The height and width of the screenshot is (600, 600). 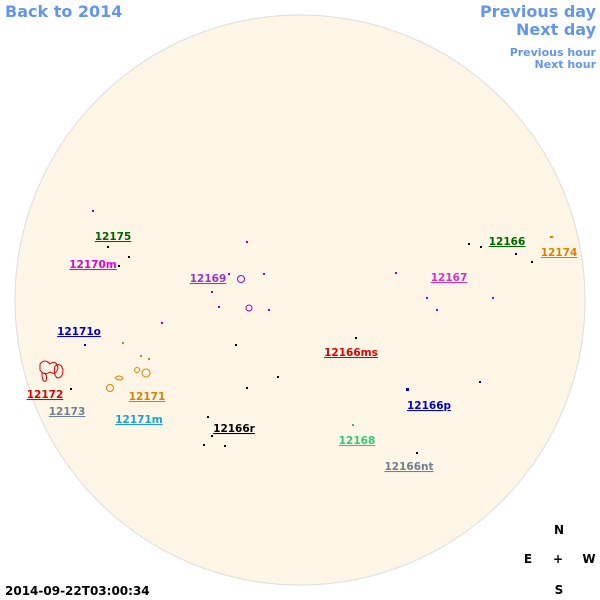 What do you see at coordinates (538, 11) in the screenshot?
I see `previous-day-link: Previous day` at bounding box center [538, 11].